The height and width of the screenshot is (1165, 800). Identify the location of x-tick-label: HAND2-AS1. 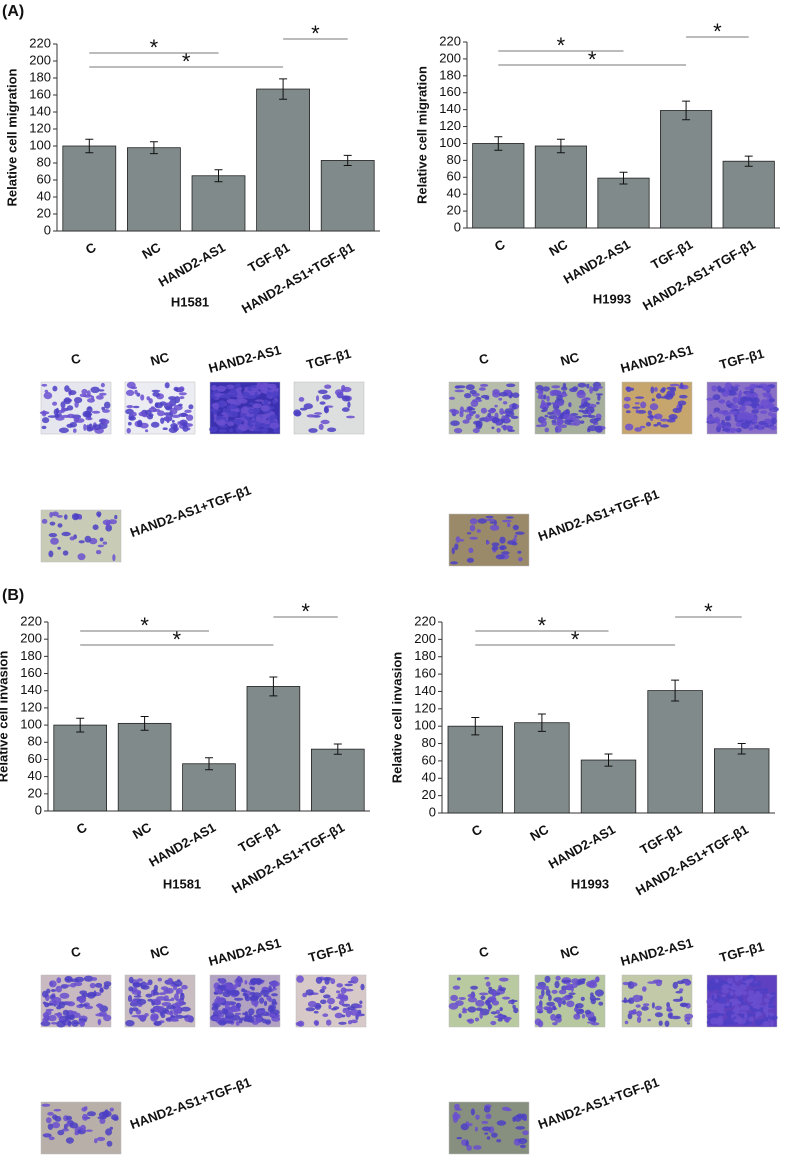
(182, 845).